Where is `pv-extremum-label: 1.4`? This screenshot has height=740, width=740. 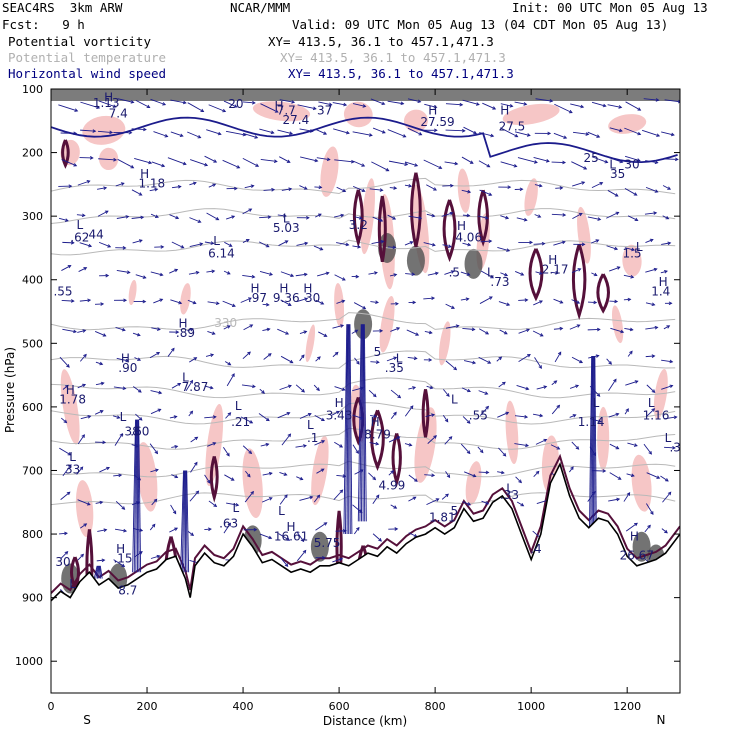
pv-extremum-label: 1.4 is located at coordinates (660, 292).